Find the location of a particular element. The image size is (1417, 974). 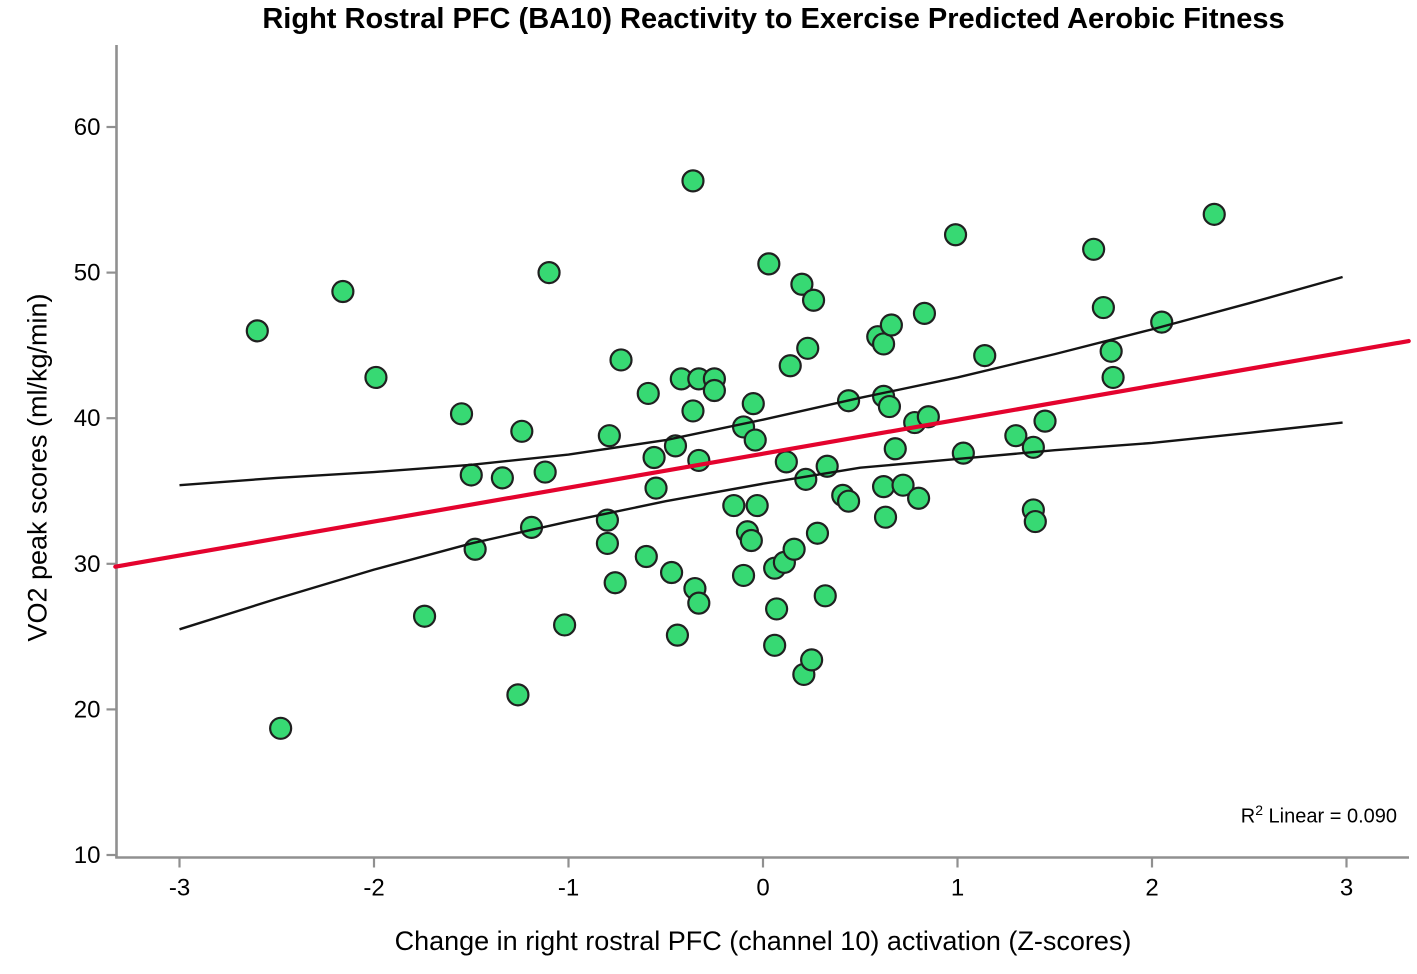

x-tick-label: 0 is located at coordinates (762, 888).